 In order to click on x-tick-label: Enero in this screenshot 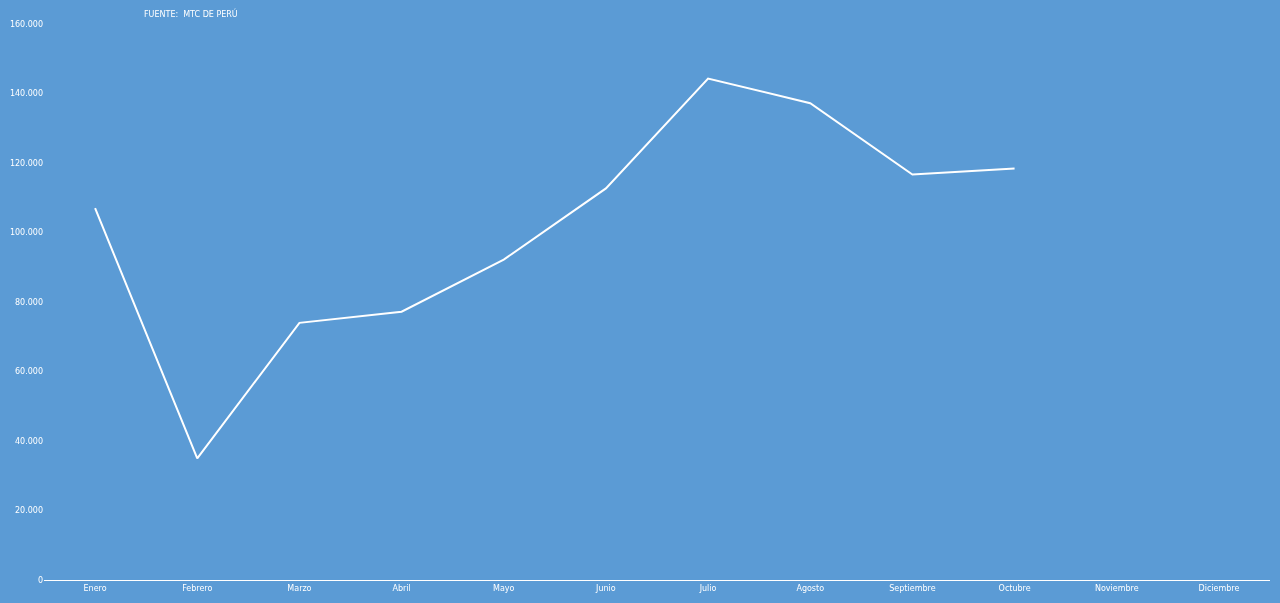, I will do `click(95, 588)`.